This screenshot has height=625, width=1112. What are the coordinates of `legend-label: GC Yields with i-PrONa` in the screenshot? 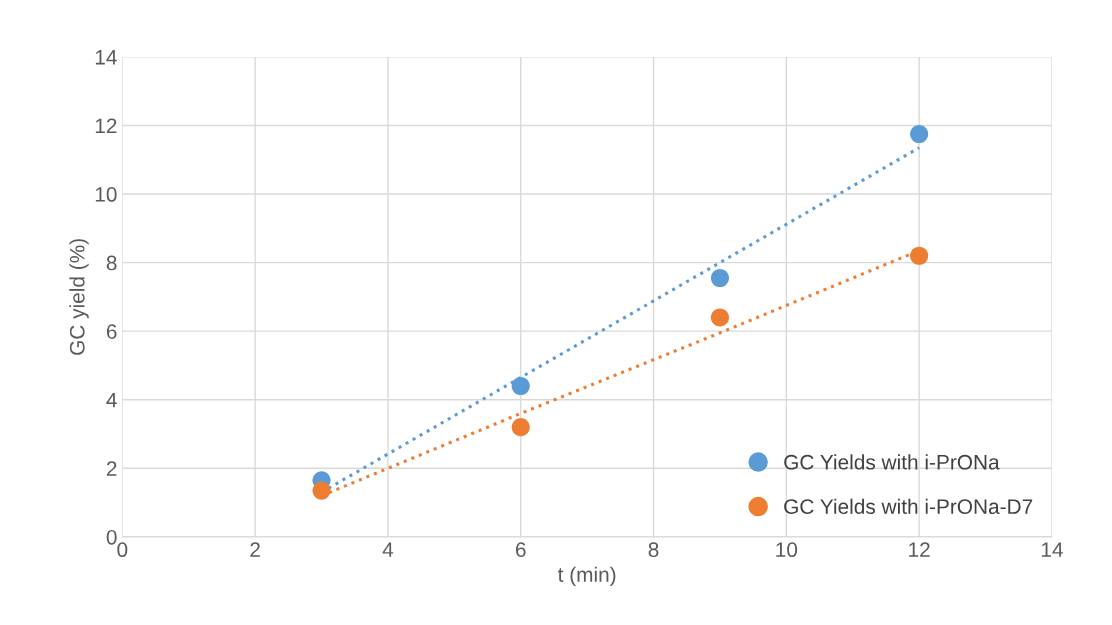 It's located at (892, 462).